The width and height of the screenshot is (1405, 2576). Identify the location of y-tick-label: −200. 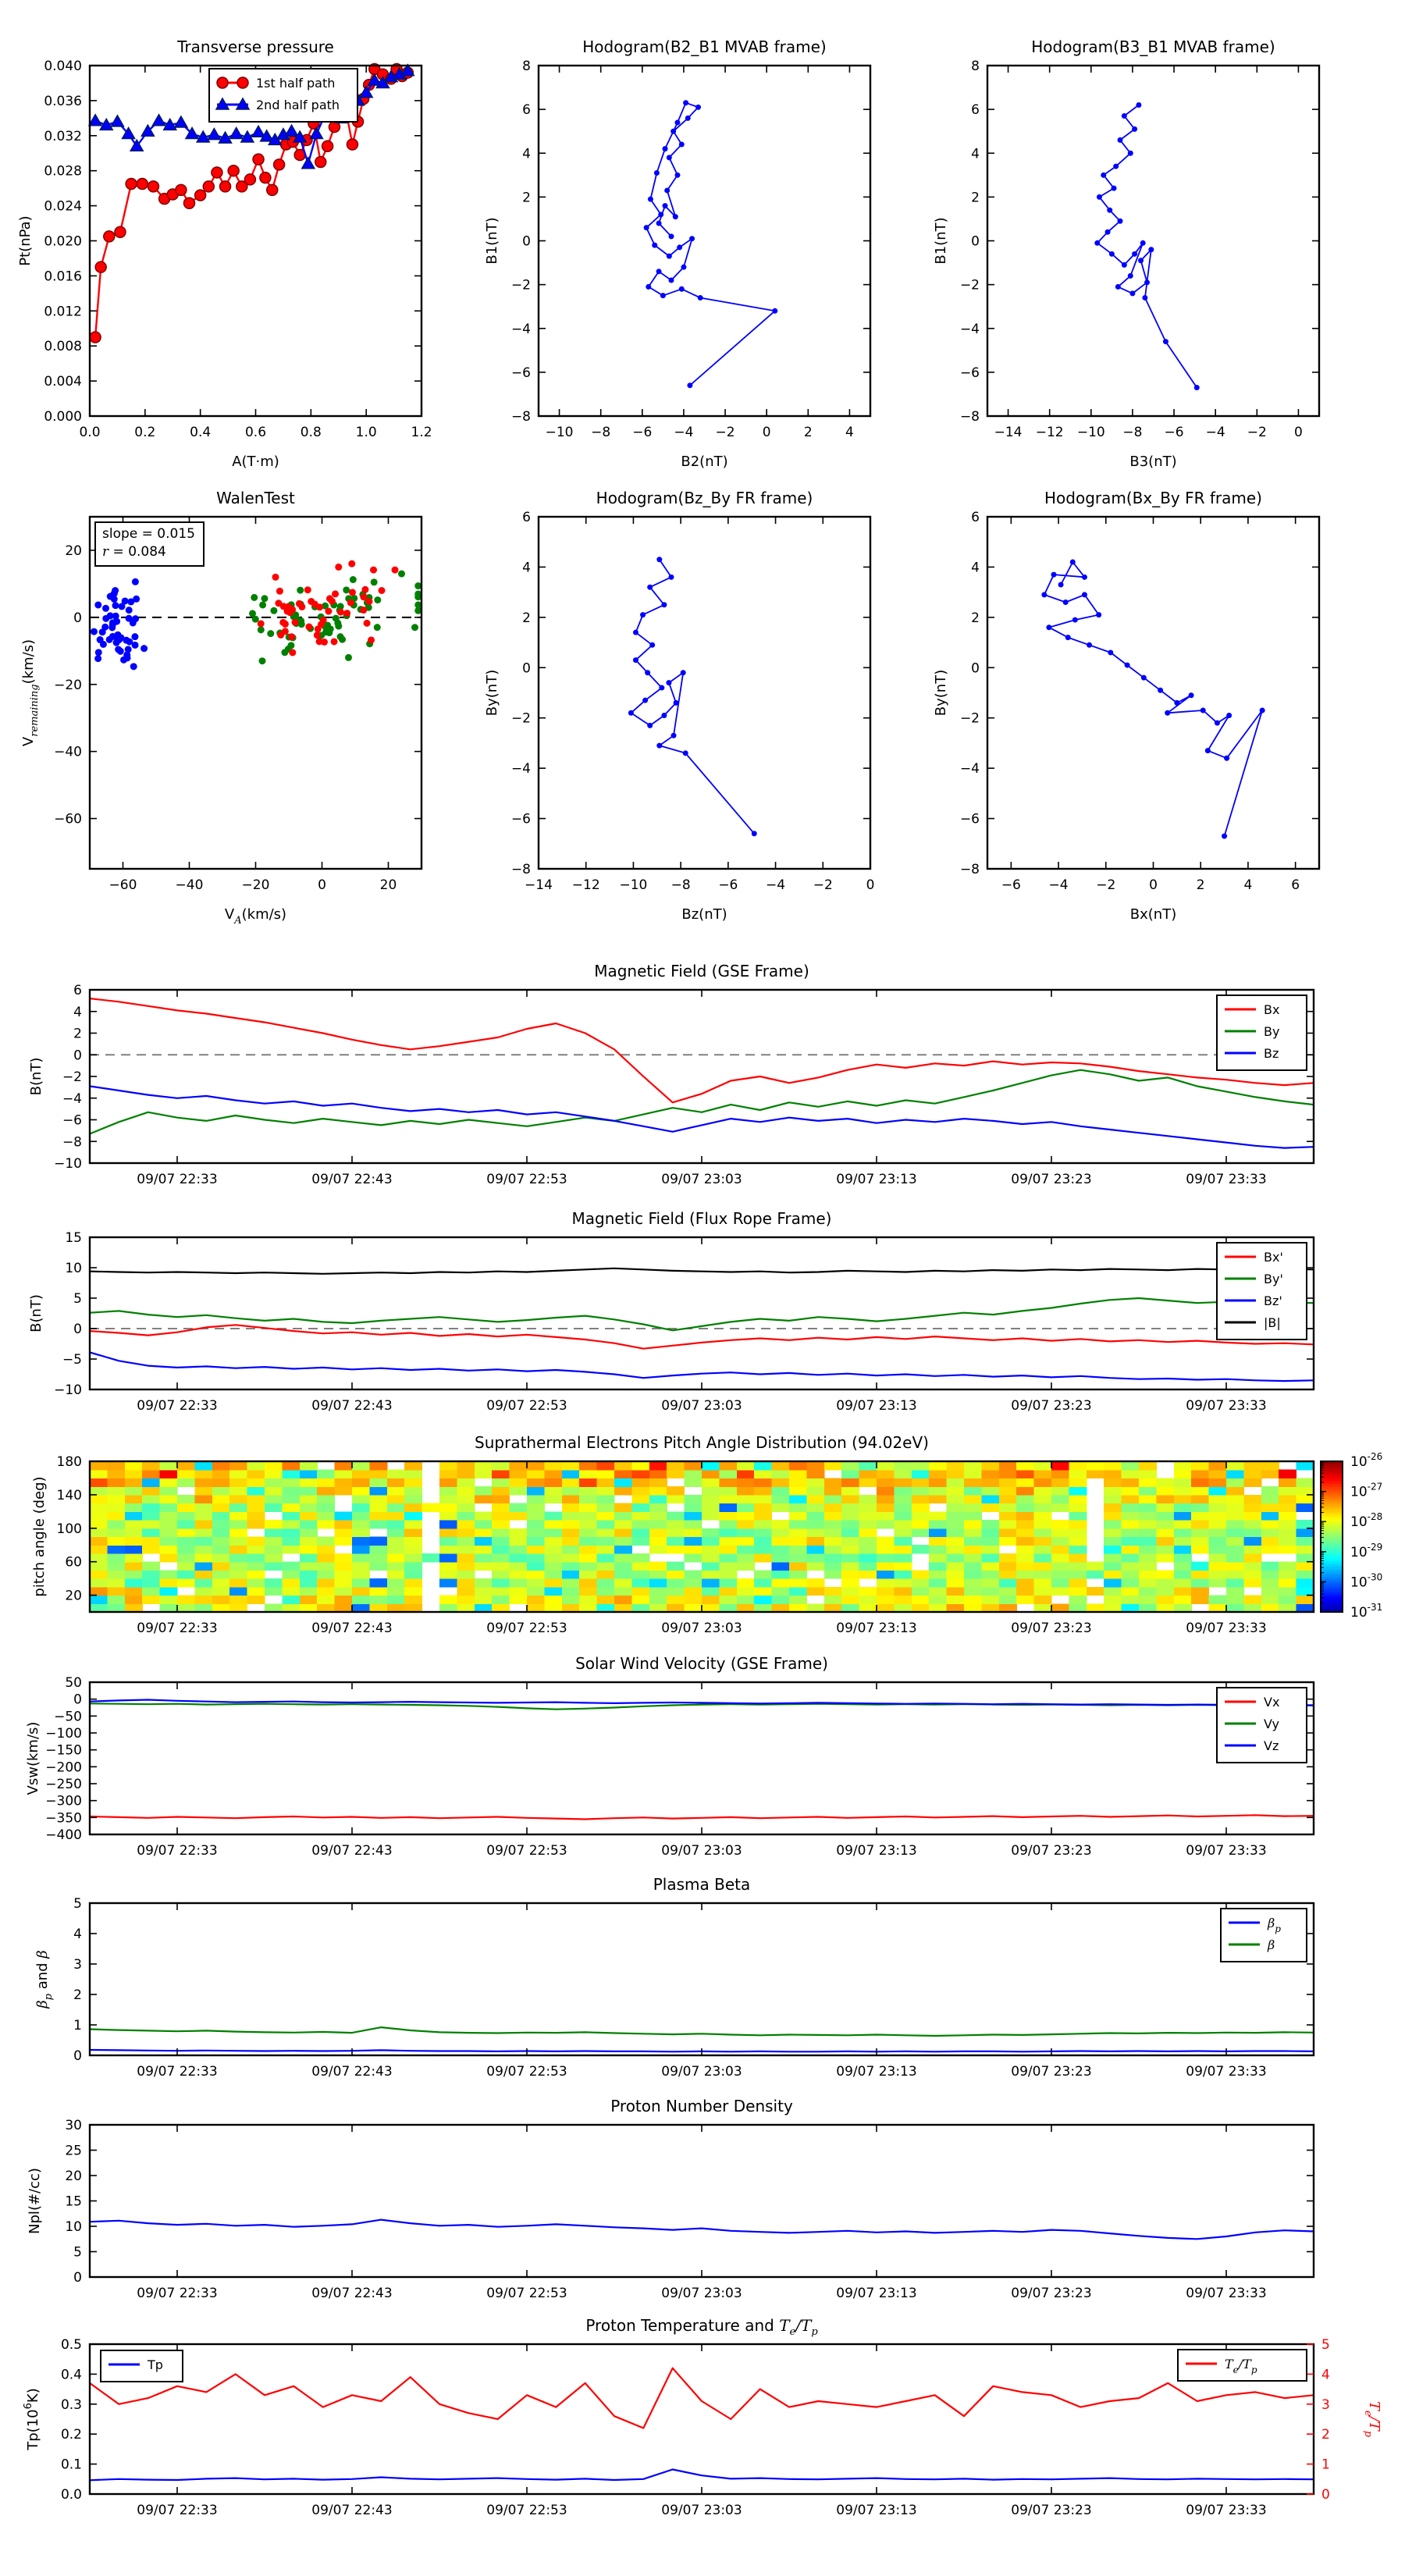
(64, 1767).